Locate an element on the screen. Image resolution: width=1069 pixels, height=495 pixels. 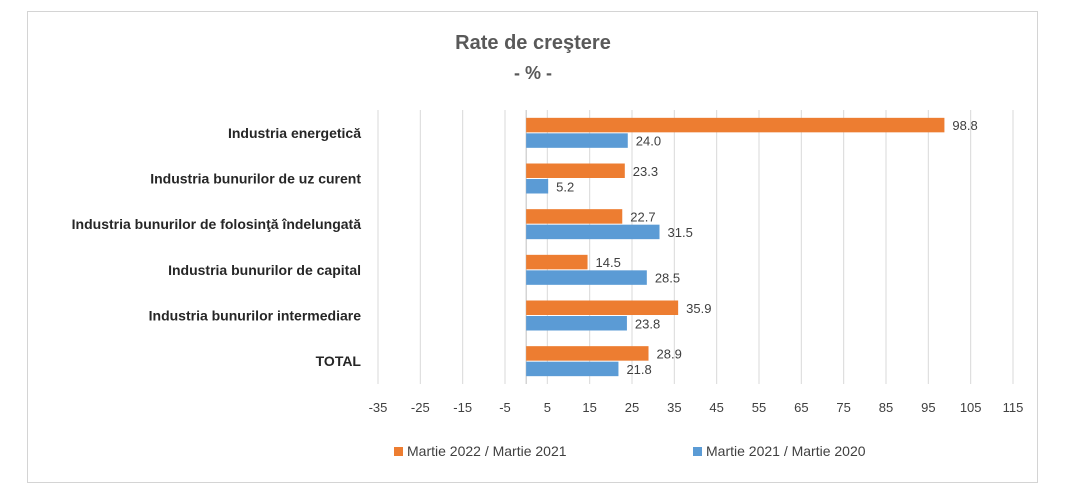
x-tick-label: 45 is located at coordinates (716, 407).